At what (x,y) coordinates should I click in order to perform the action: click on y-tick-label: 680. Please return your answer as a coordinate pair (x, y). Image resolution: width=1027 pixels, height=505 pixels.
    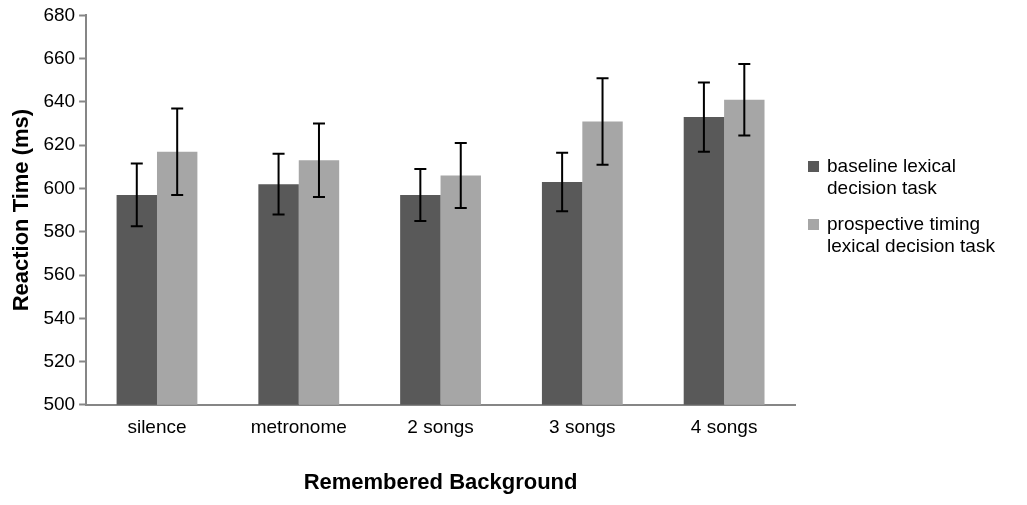
    Looking at the image, I should click on (59, 14).